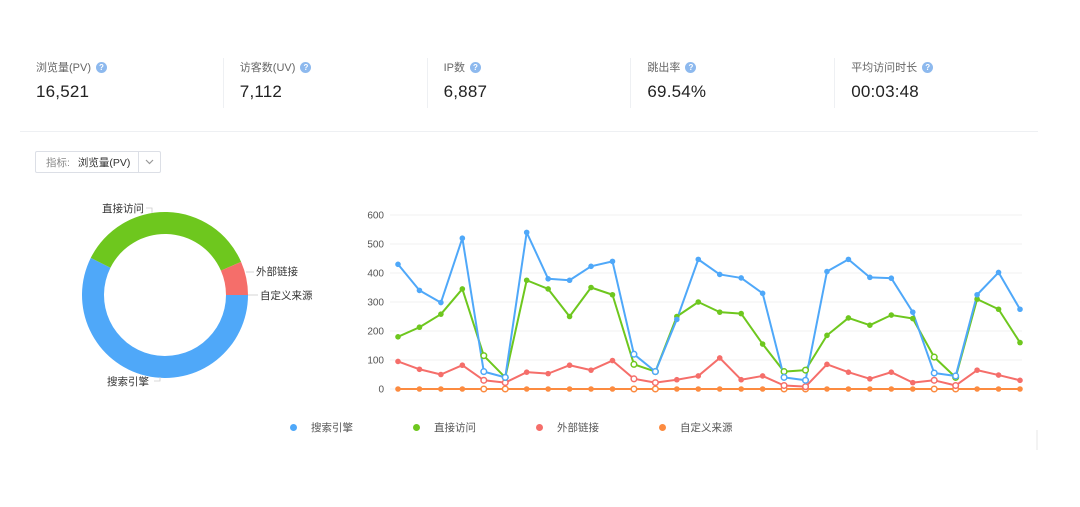 This screenshot has width=1080, height=507. Describe the element at coordinates (149, 162) in the screenshot. I see `chevron-down-icon` at that location.